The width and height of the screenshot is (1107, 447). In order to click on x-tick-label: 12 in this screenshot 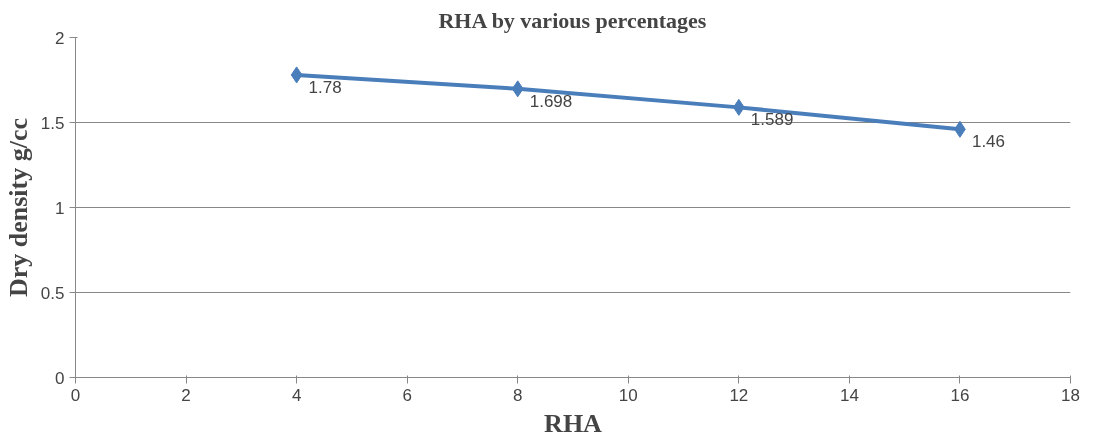, I will do `click(739, 395)`.